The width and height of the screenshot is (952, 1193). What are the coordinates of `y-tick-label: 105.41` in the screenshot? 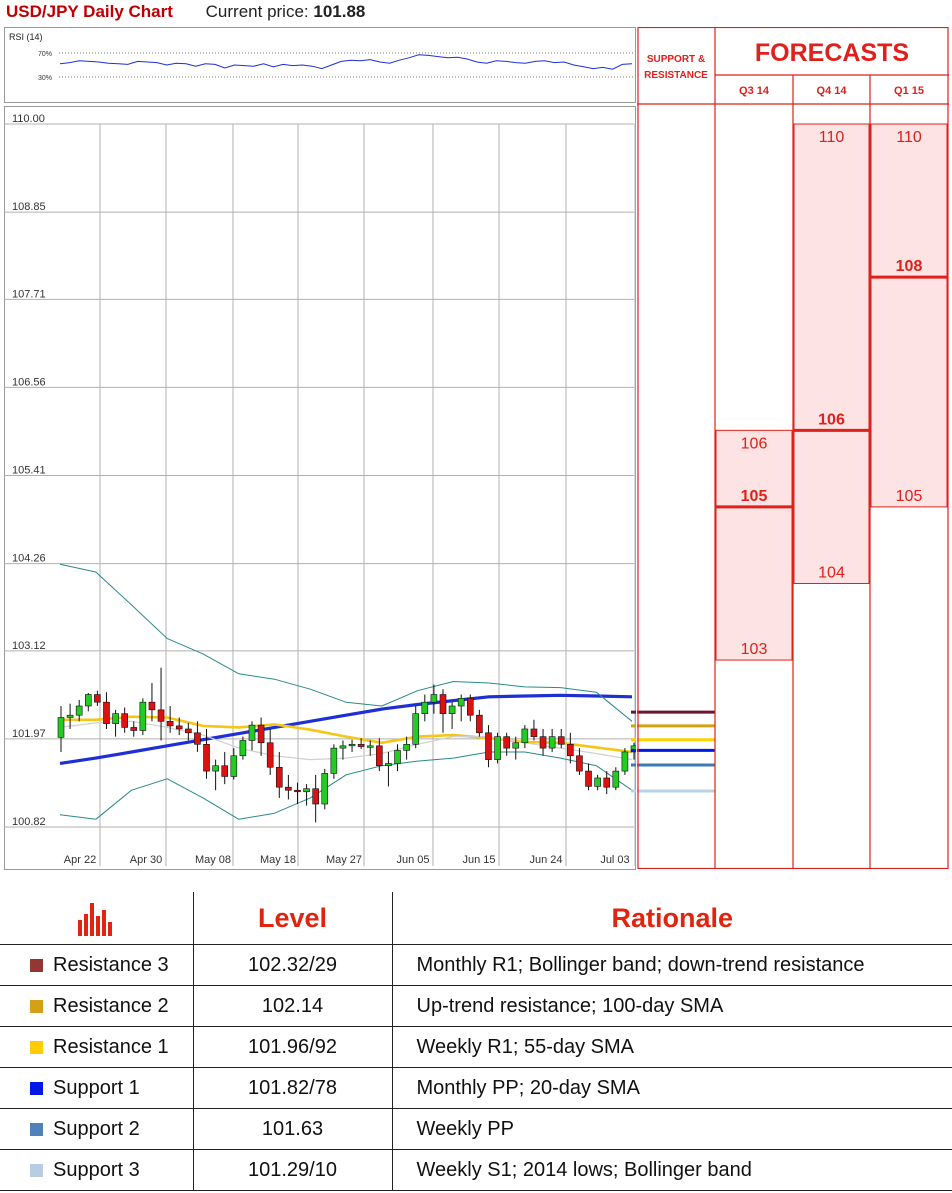 It's located at (29, 471).